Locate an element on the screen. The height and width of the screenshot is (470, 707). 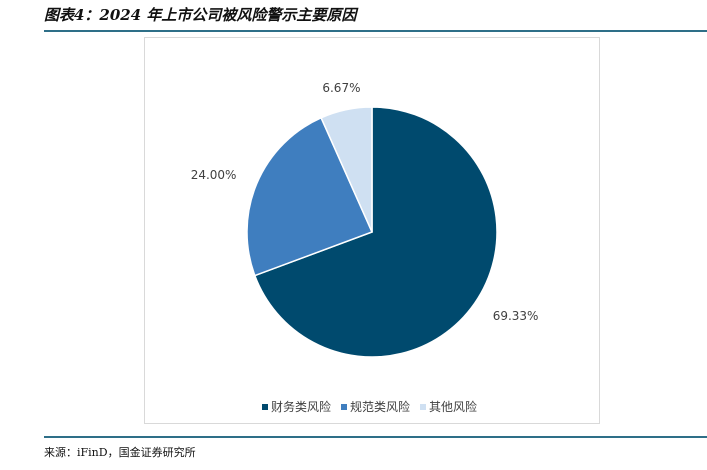
legend-label: 财务类风险 is located at coordinates (301, 407).